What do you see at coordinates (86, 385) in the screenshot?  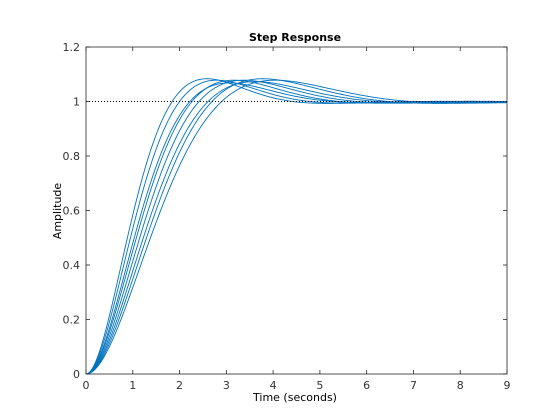 I see `x-tick-label: 0` at bounding box center [86, 385].